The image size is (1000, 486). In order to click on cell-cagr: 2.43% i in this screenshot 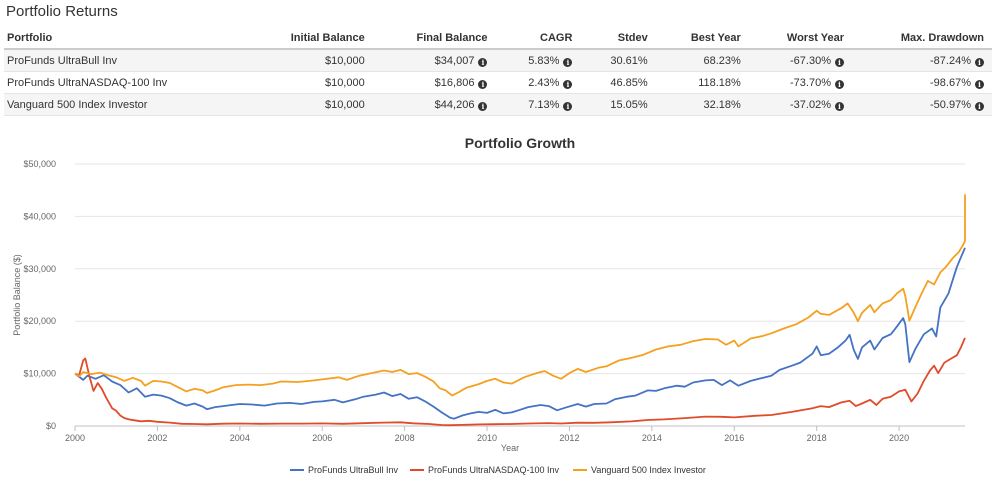, I will do `click(538, 82)`.